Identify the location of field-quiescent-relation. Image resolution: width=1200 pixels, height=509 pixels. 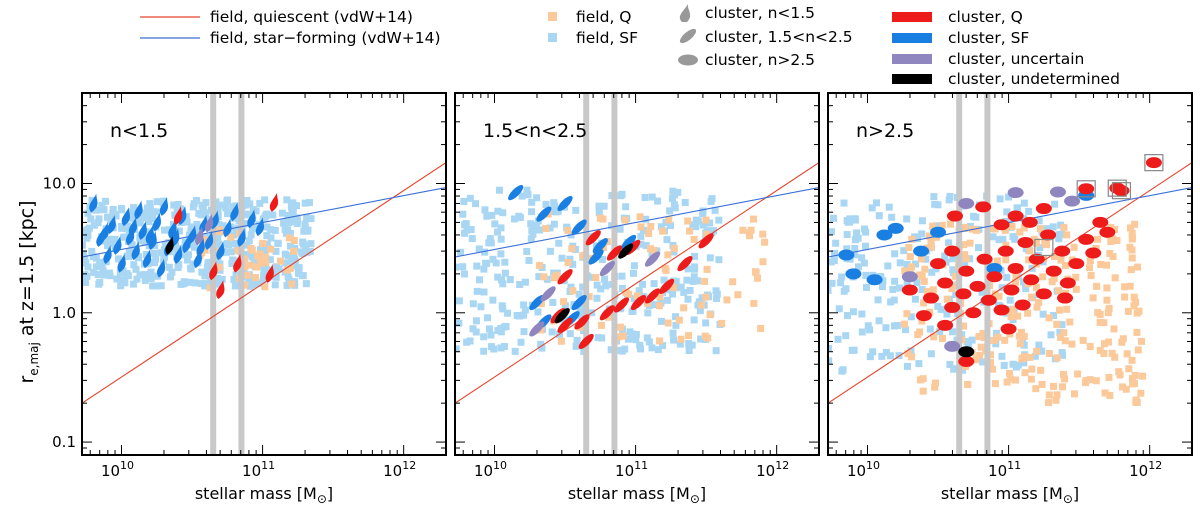
(264, 283).